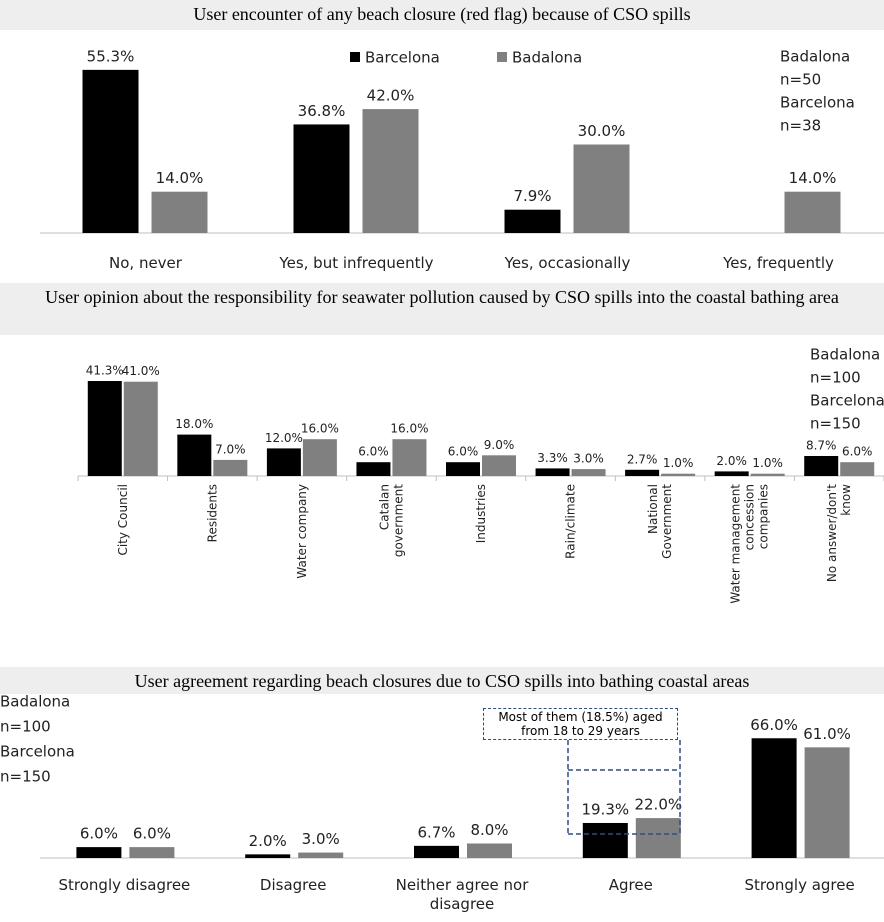 This screenshot has width=884, height=922. What do you see at coordinates (602, 131) in the screenshot?
I see `data-label: 30.0%` at bounding box center [602, 131].